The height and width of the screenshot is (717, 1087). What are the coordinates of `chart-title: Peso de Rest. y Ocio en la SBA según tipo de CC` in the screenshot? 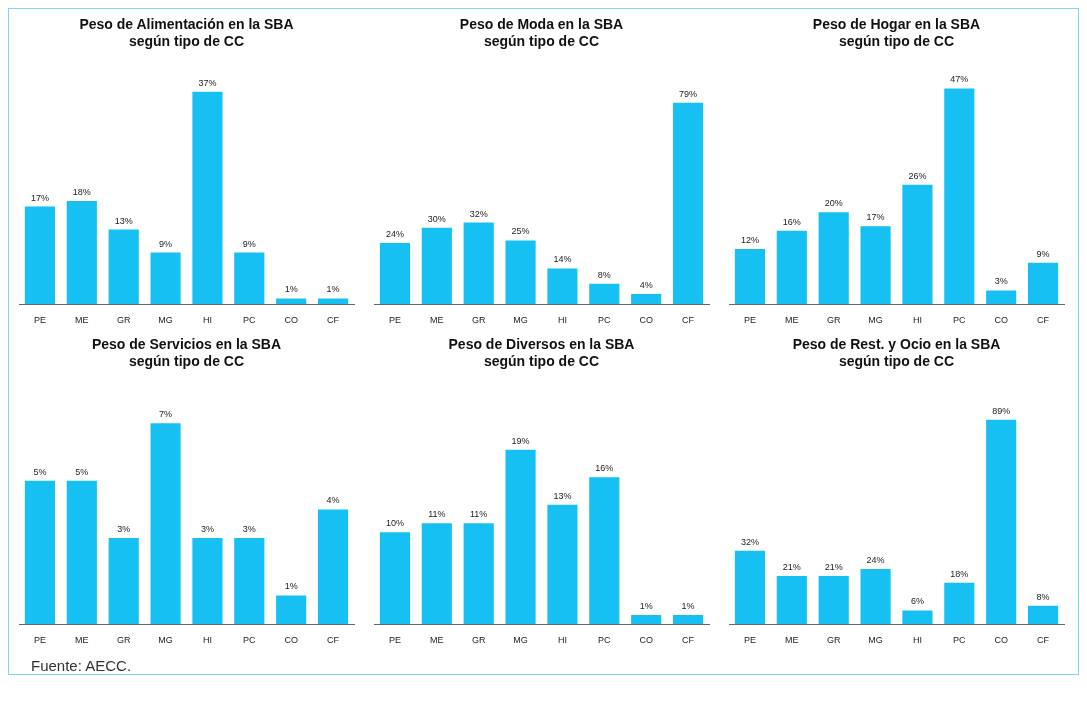 It's located at (896, 353).